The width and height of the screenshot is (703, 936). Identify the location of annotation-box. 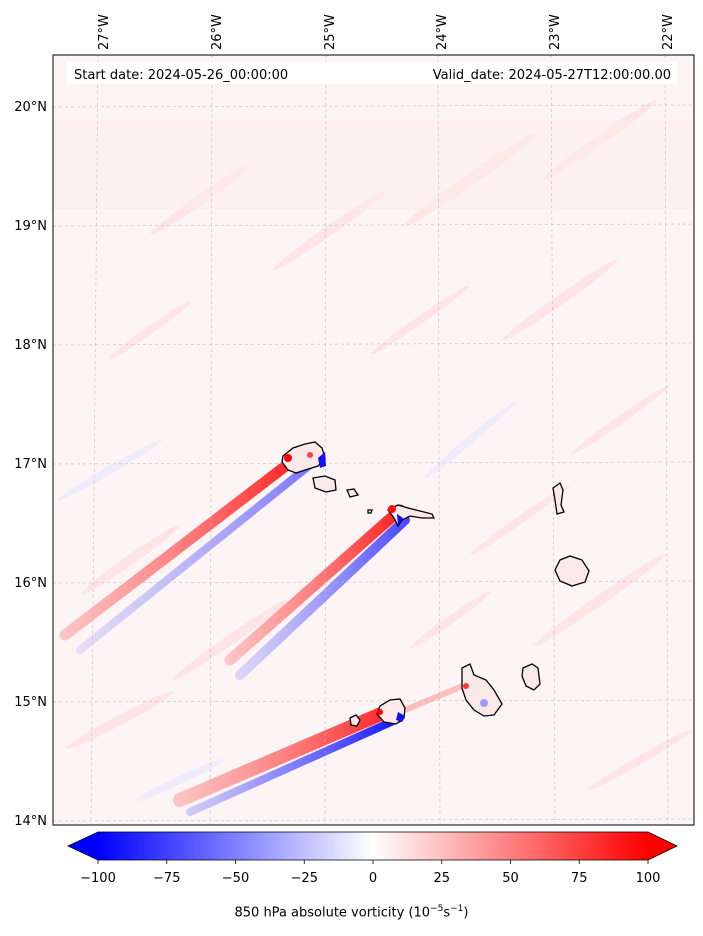
(372, 73).